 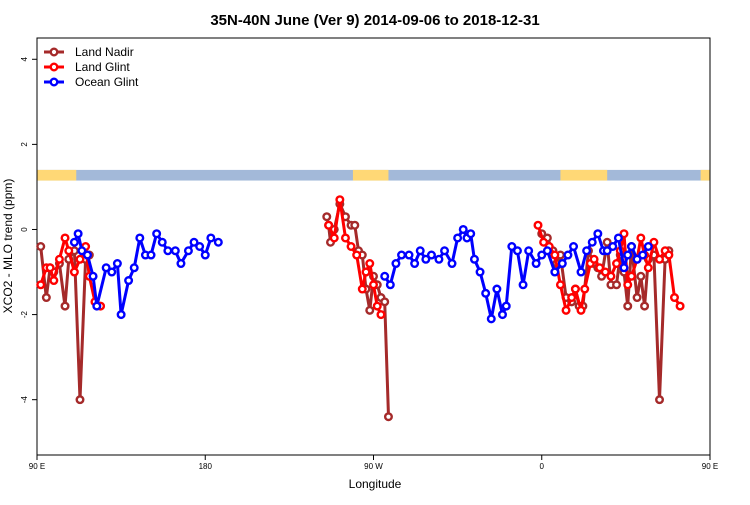 I want to click on x-tick-label: 0, so click(x=542, y=466).